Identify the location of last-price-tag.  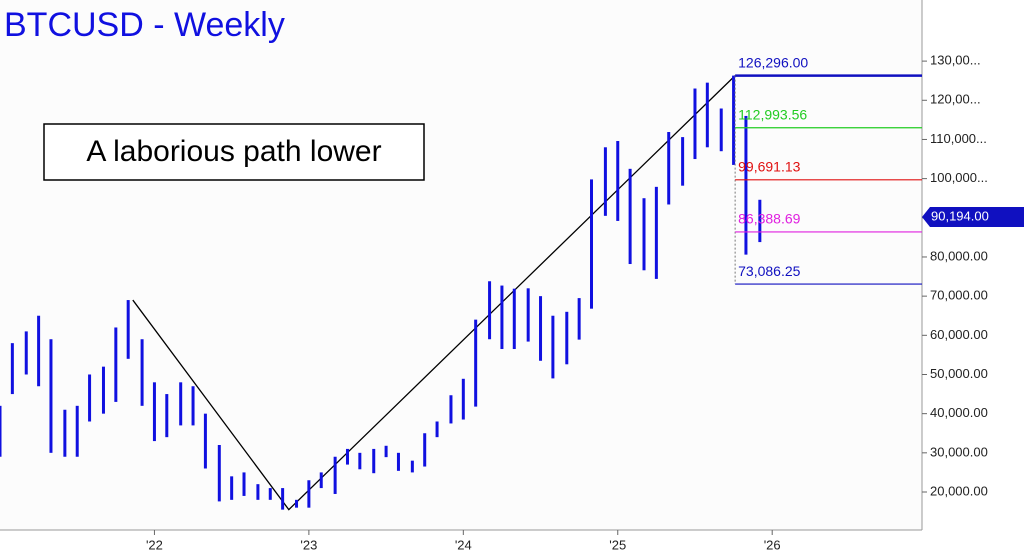
(973, 217).